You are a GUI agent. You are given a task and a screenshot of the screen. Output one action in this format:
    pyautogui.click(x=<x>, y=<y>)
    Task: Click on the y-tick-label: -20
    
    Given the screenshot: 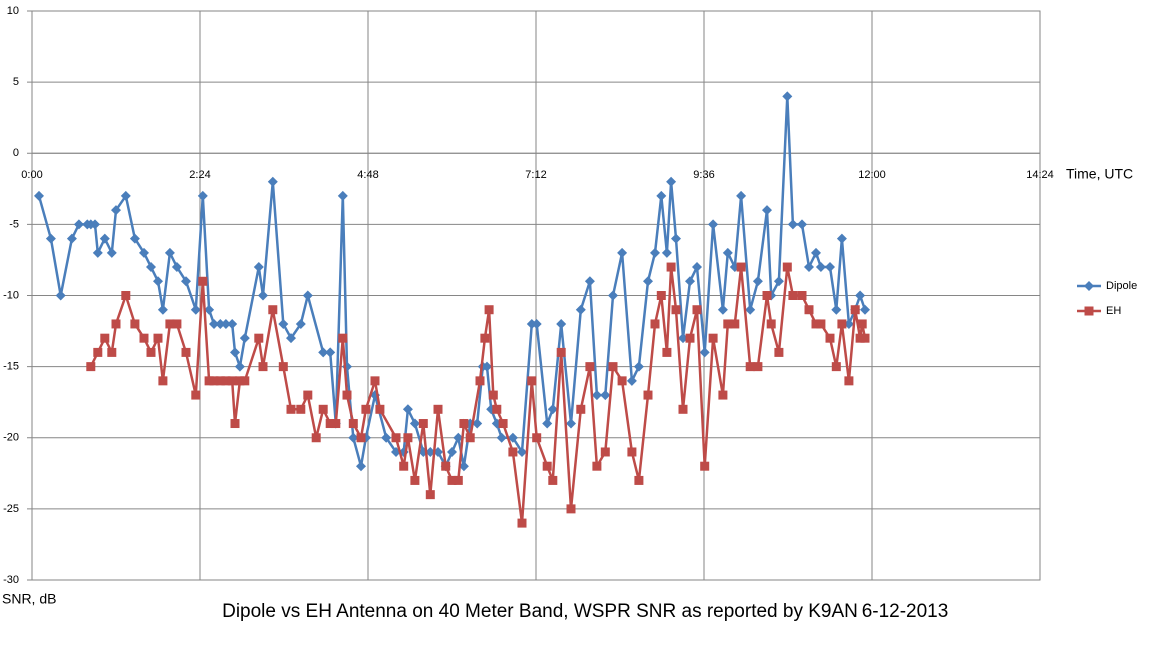 What is the action you would take?
    pyautogui.click(x=11, y=438)
    